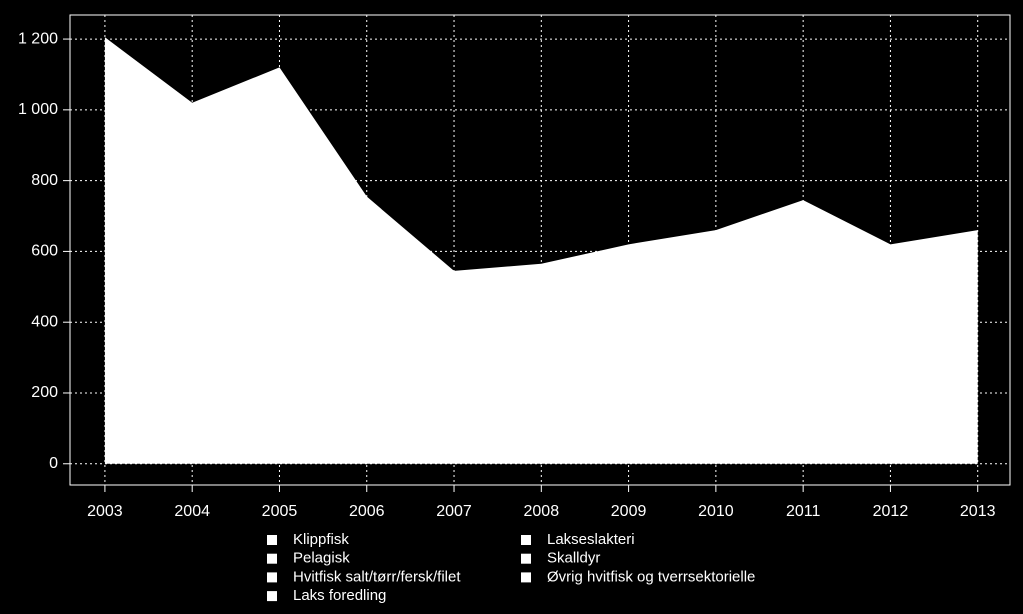  What do you see at coordinates (44, 321) in the screenshot?
I see `y-tick-label: 400` at bounding box center [44, 321].